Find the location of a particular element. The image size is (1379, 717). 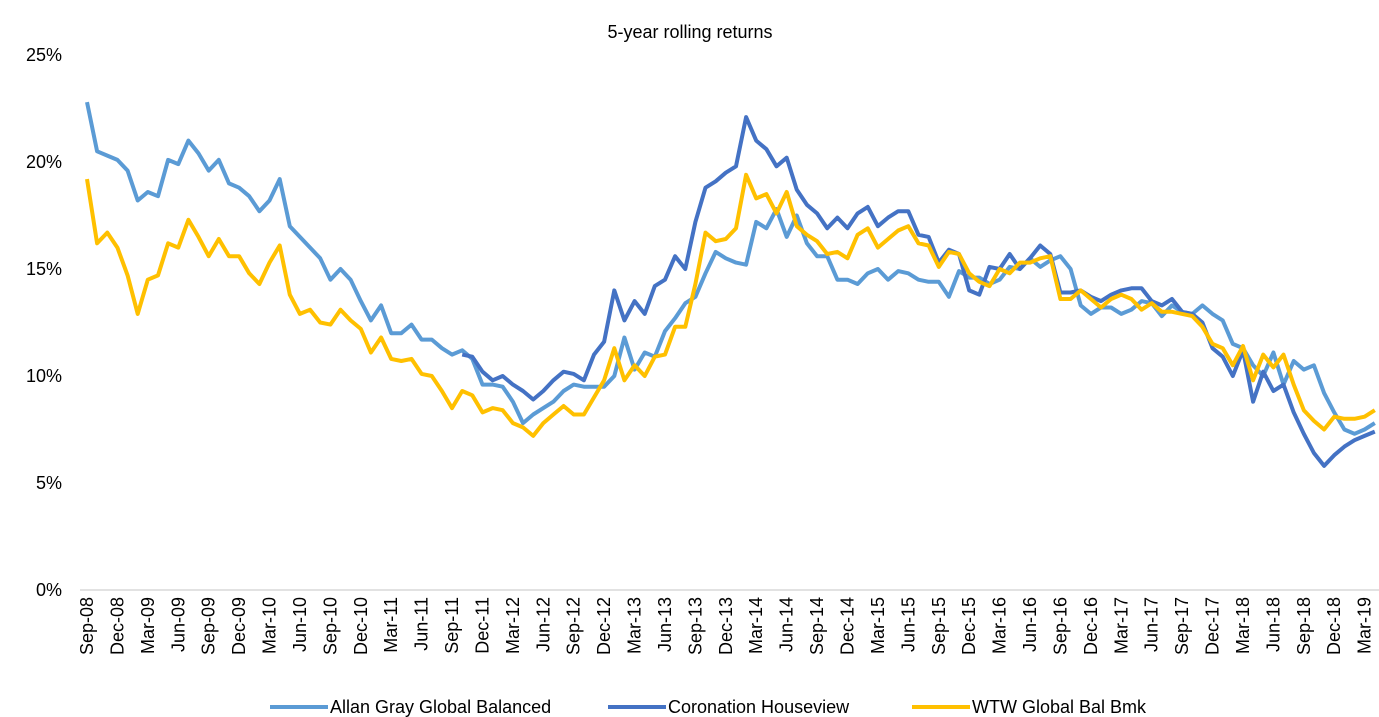

x-tick-label: Sep-08 is located at coordinates (87, 626).